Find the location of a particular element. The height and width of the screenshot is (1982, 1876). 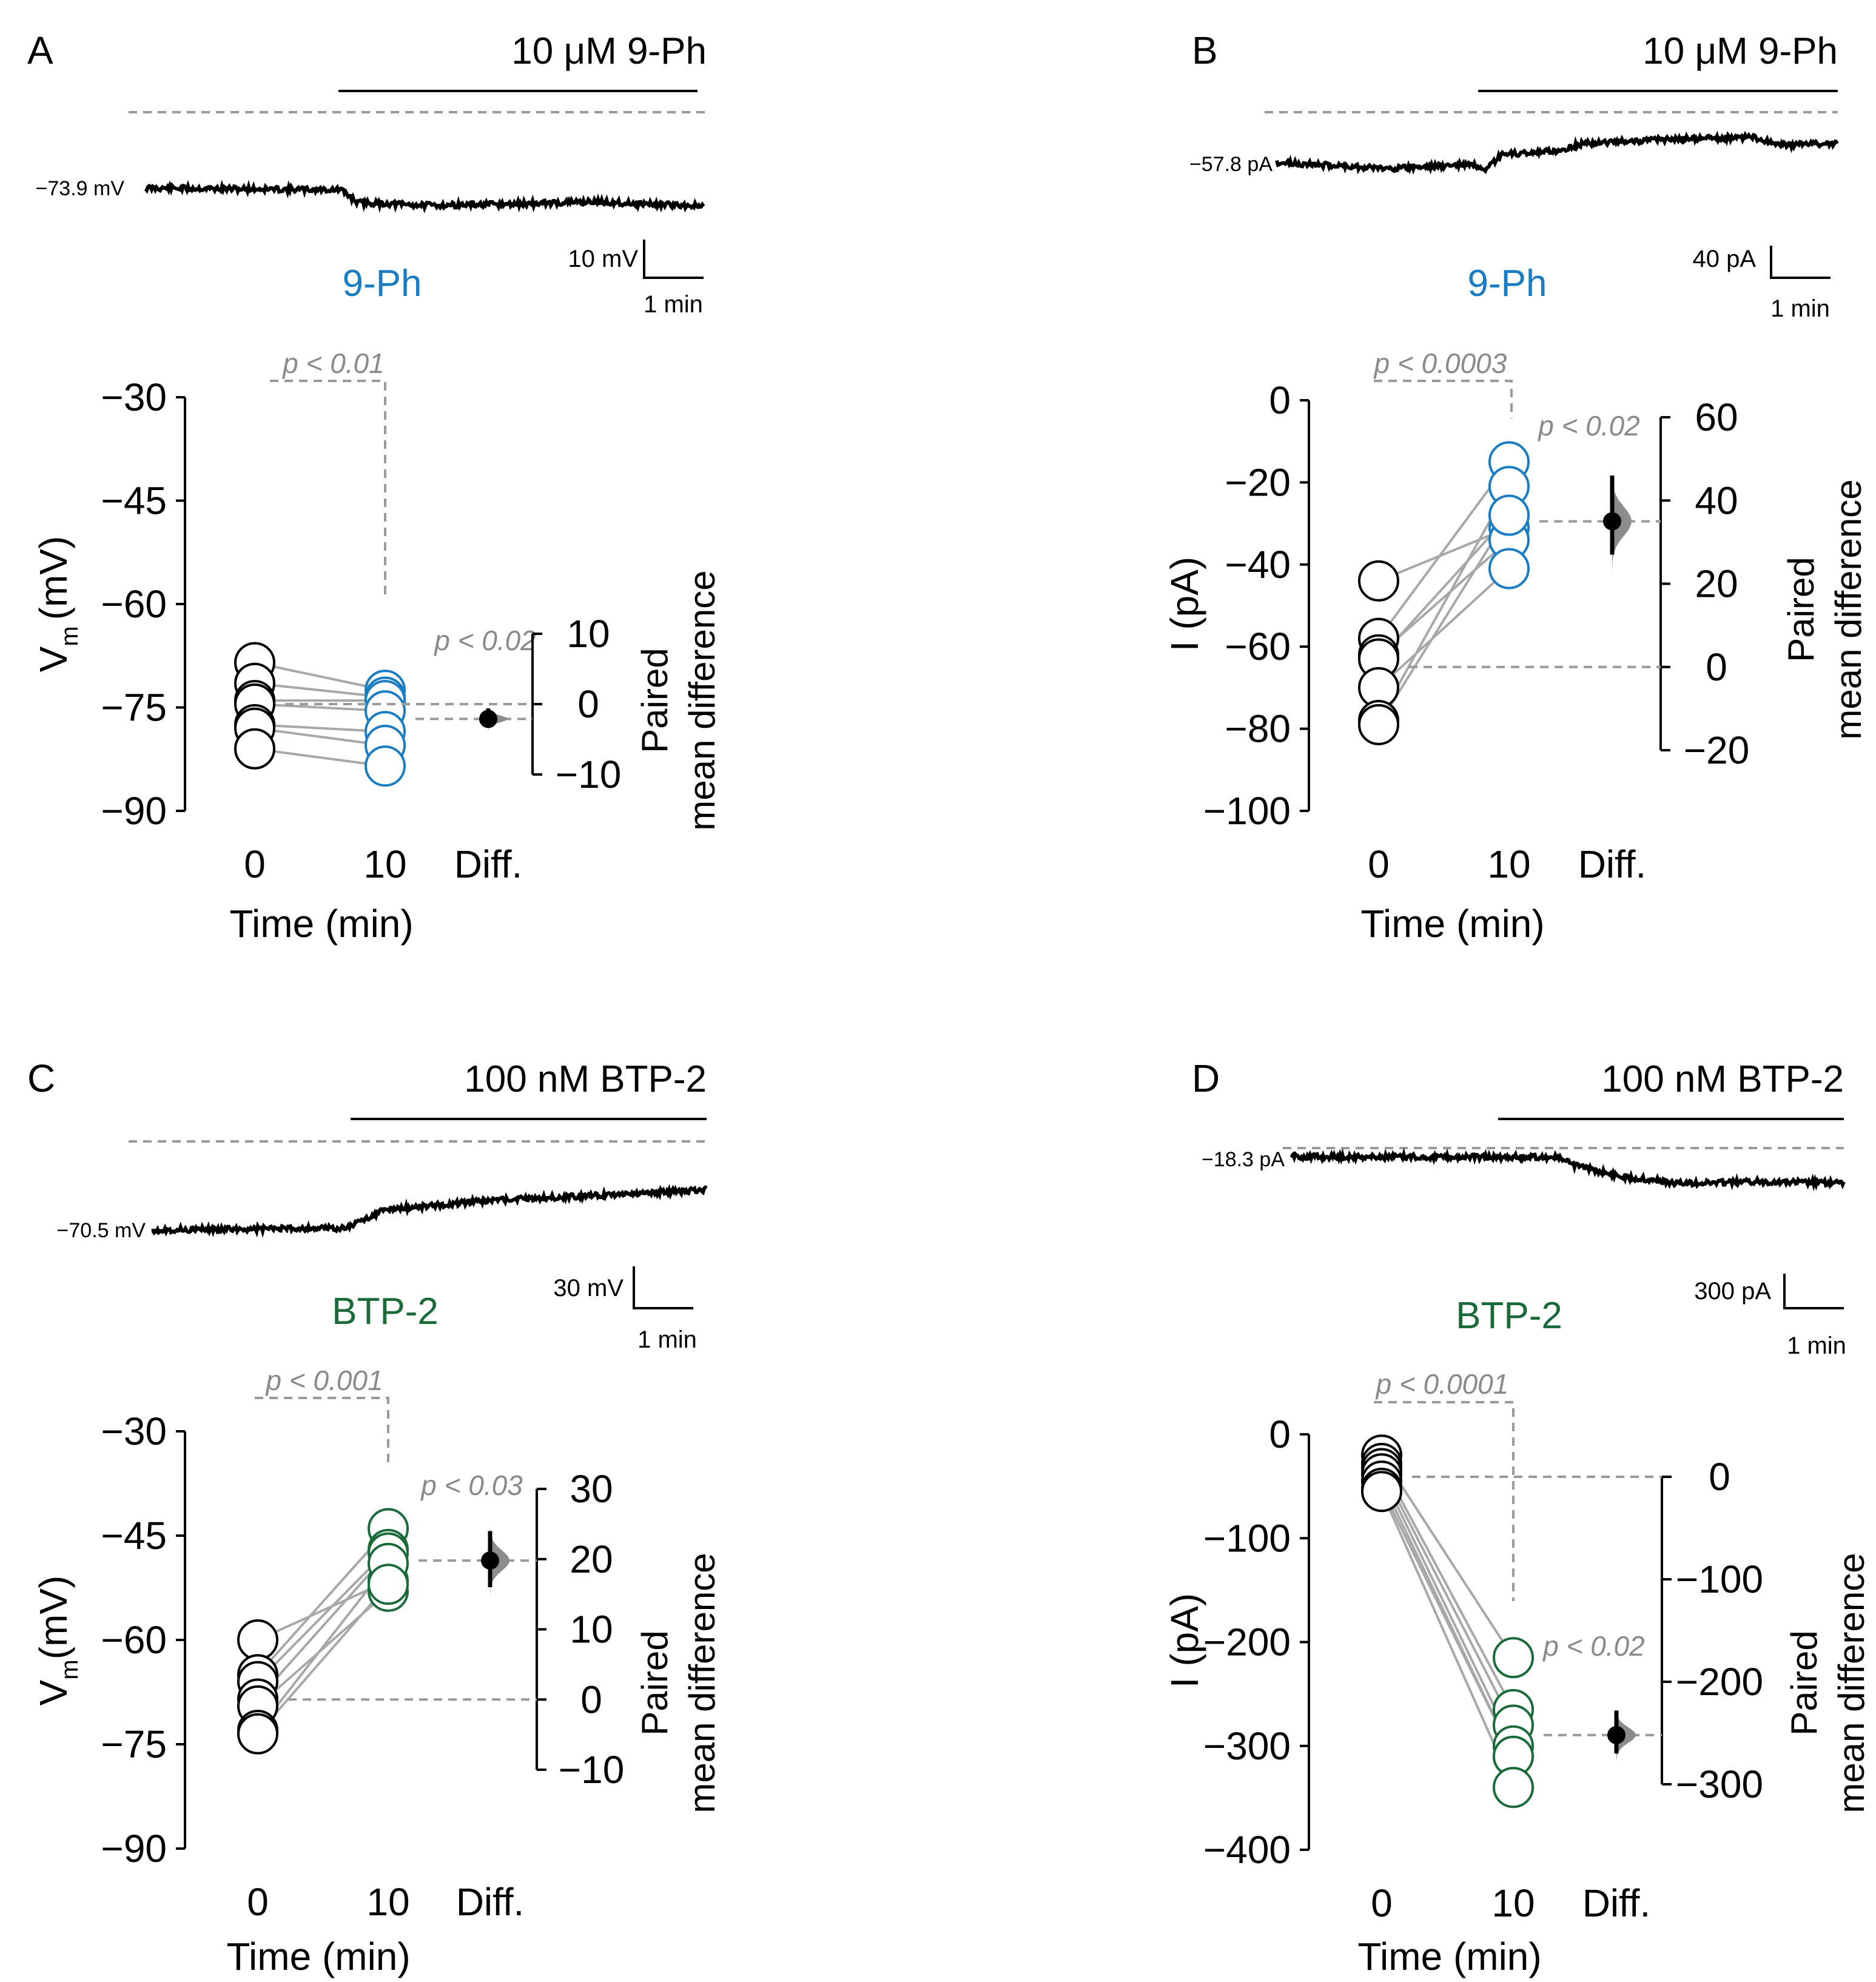

trace-baseline-label-a: −73.9 mV is located at coordinates (80, 189).